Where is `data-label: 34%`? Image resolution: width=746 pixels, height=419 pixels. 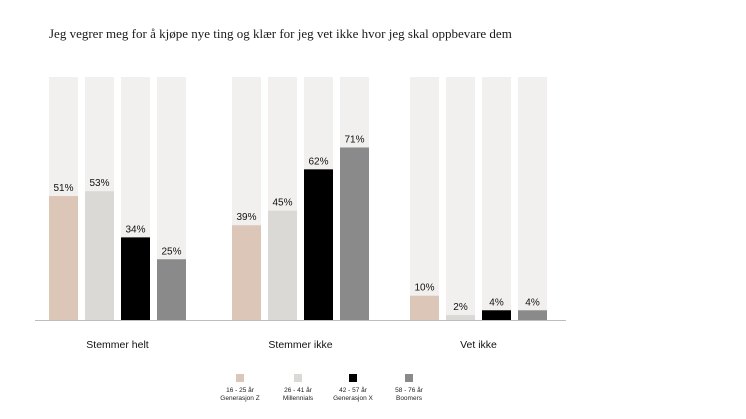 data-label: 34% is located at coordinates (135, 229).